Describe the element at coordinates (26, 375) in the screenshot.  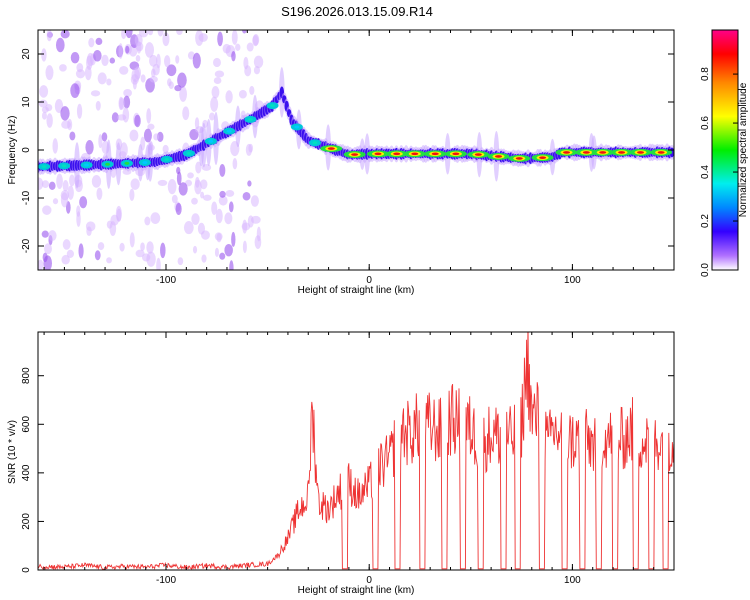
I see `y-tick-label: 800` at that location.